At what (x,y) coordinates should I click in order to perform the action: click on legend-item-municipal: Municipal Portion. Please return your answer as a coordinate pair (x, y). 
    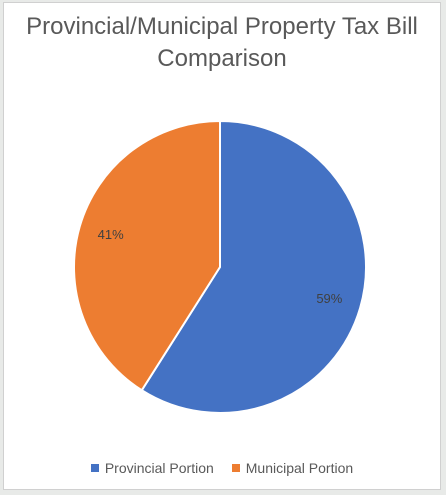
    Looking at the image, I should click on (292, 468).